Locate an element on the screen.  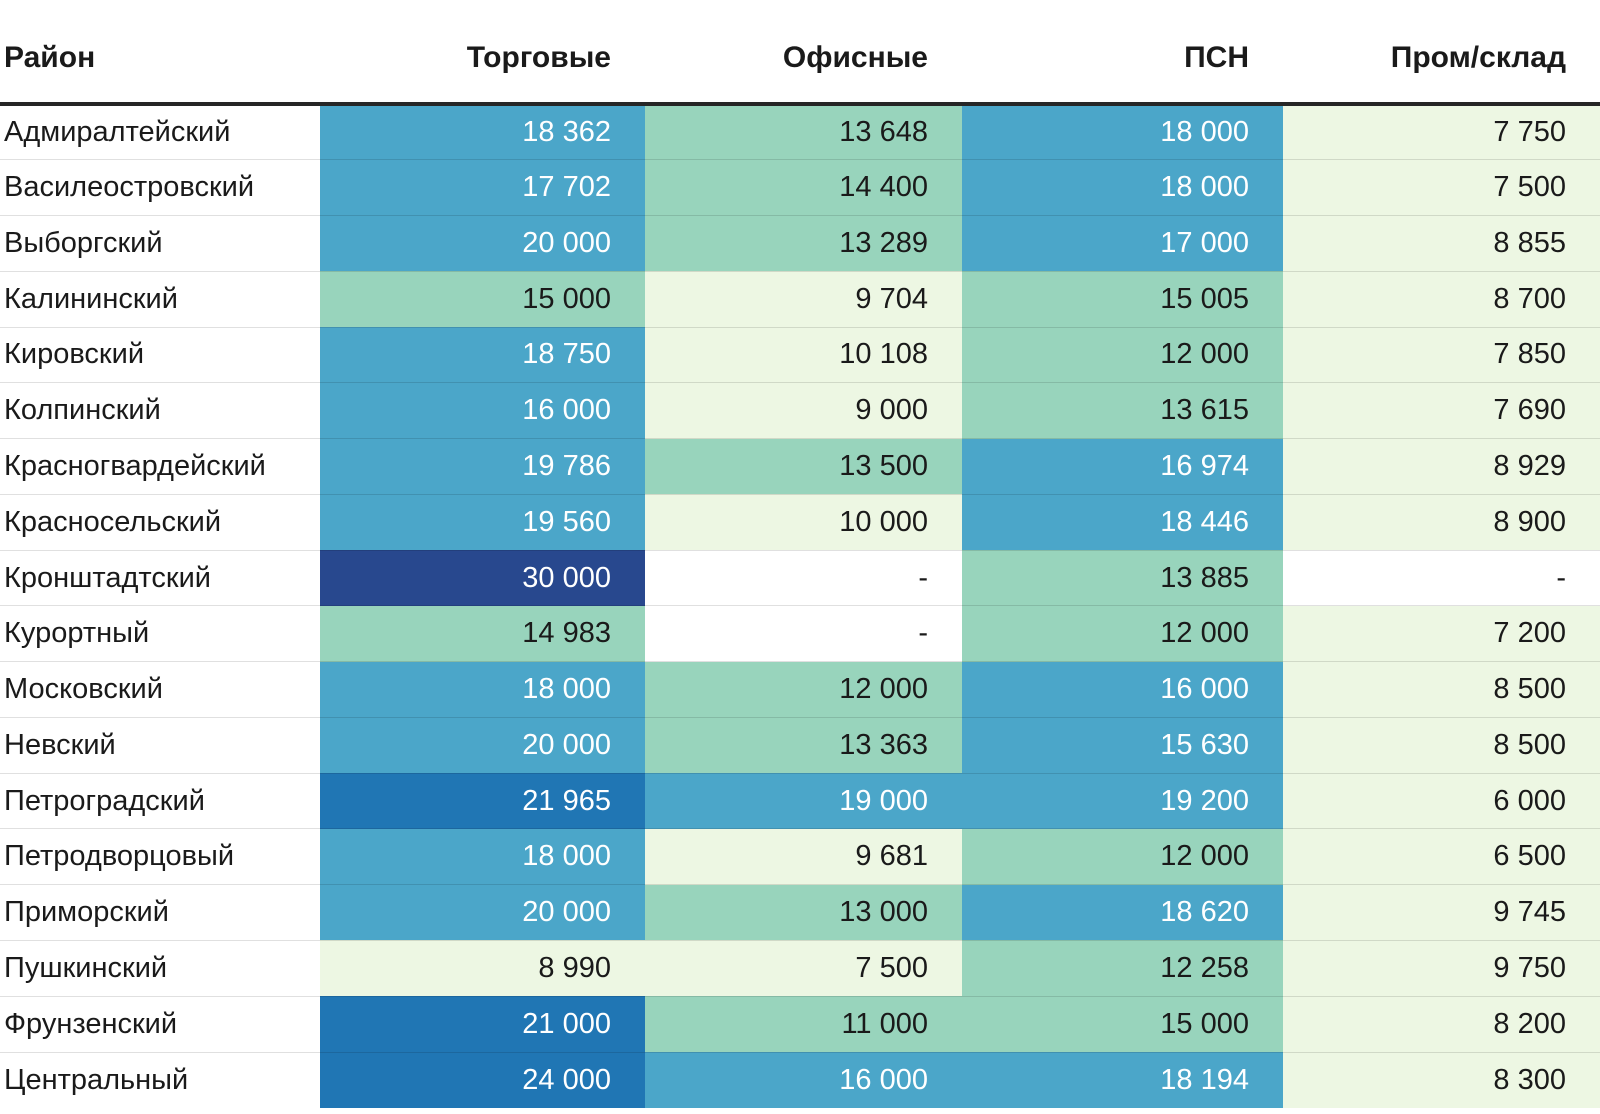
district-name: Петродворцовый is located at coordinates (160, 856).